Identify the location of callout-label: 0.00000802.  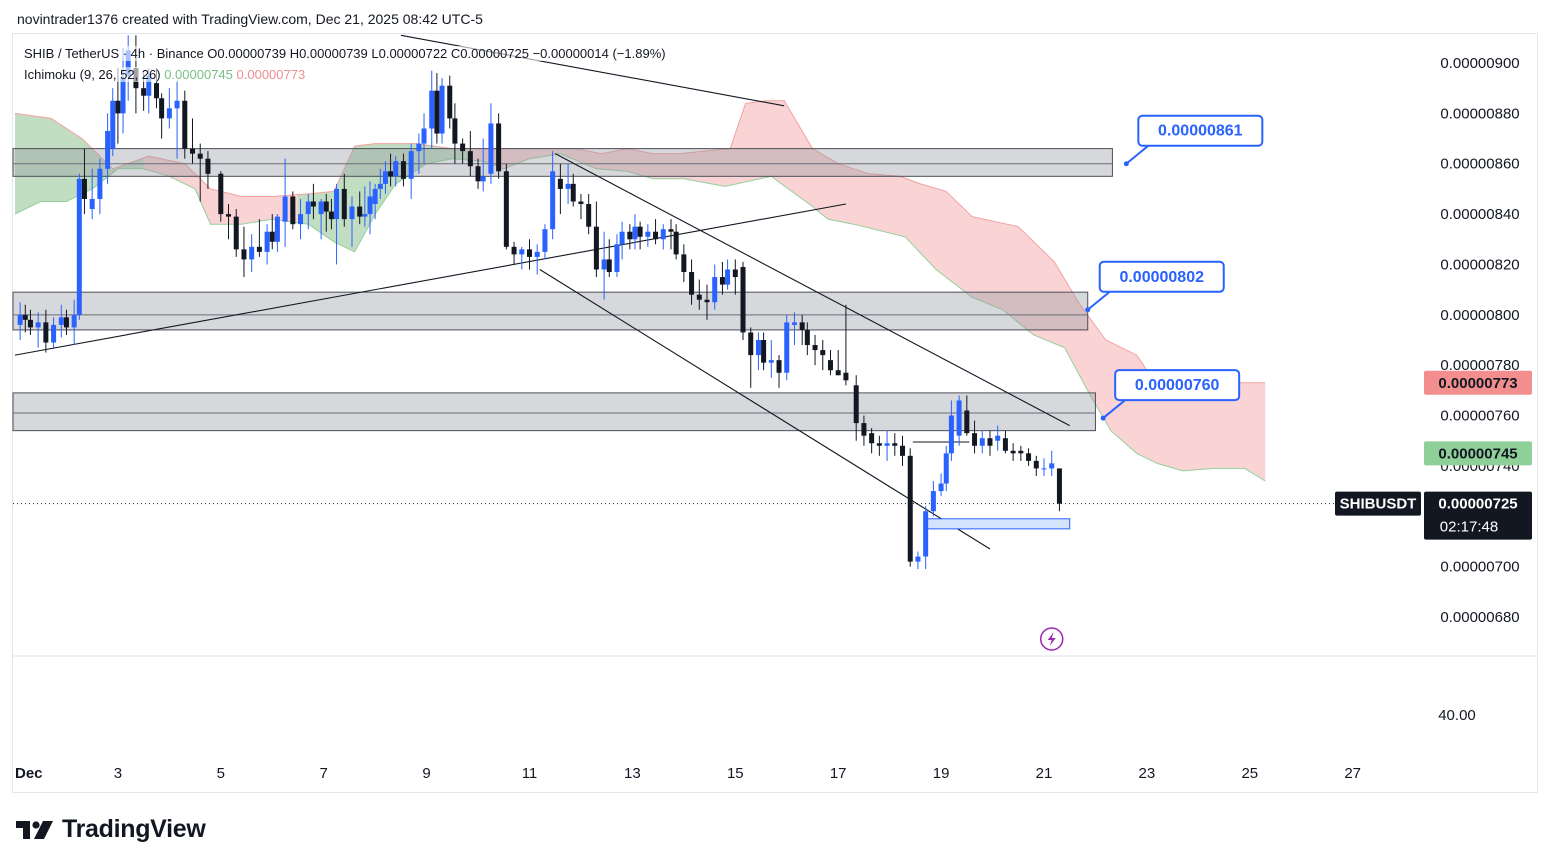
(1161, 277).